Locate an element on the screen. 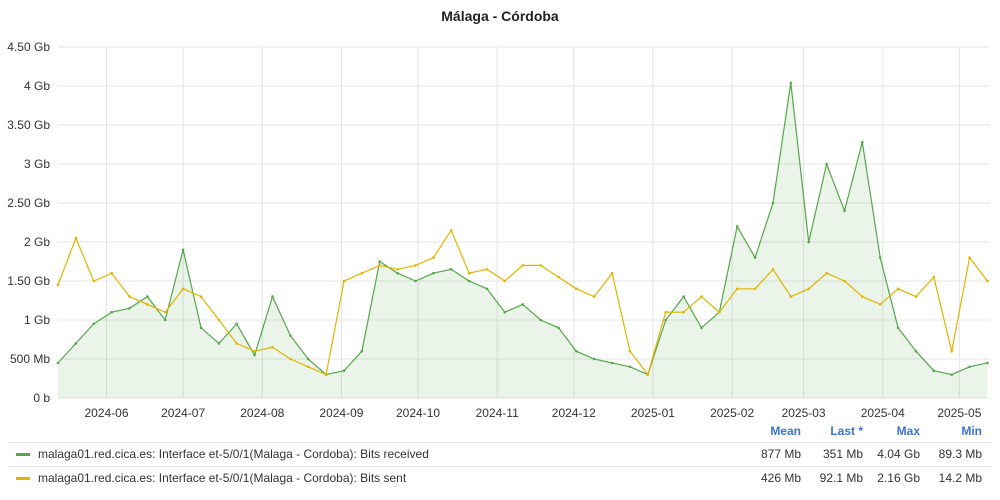  y-tick-label: 2 Gb is located at coordinates (37, 242).